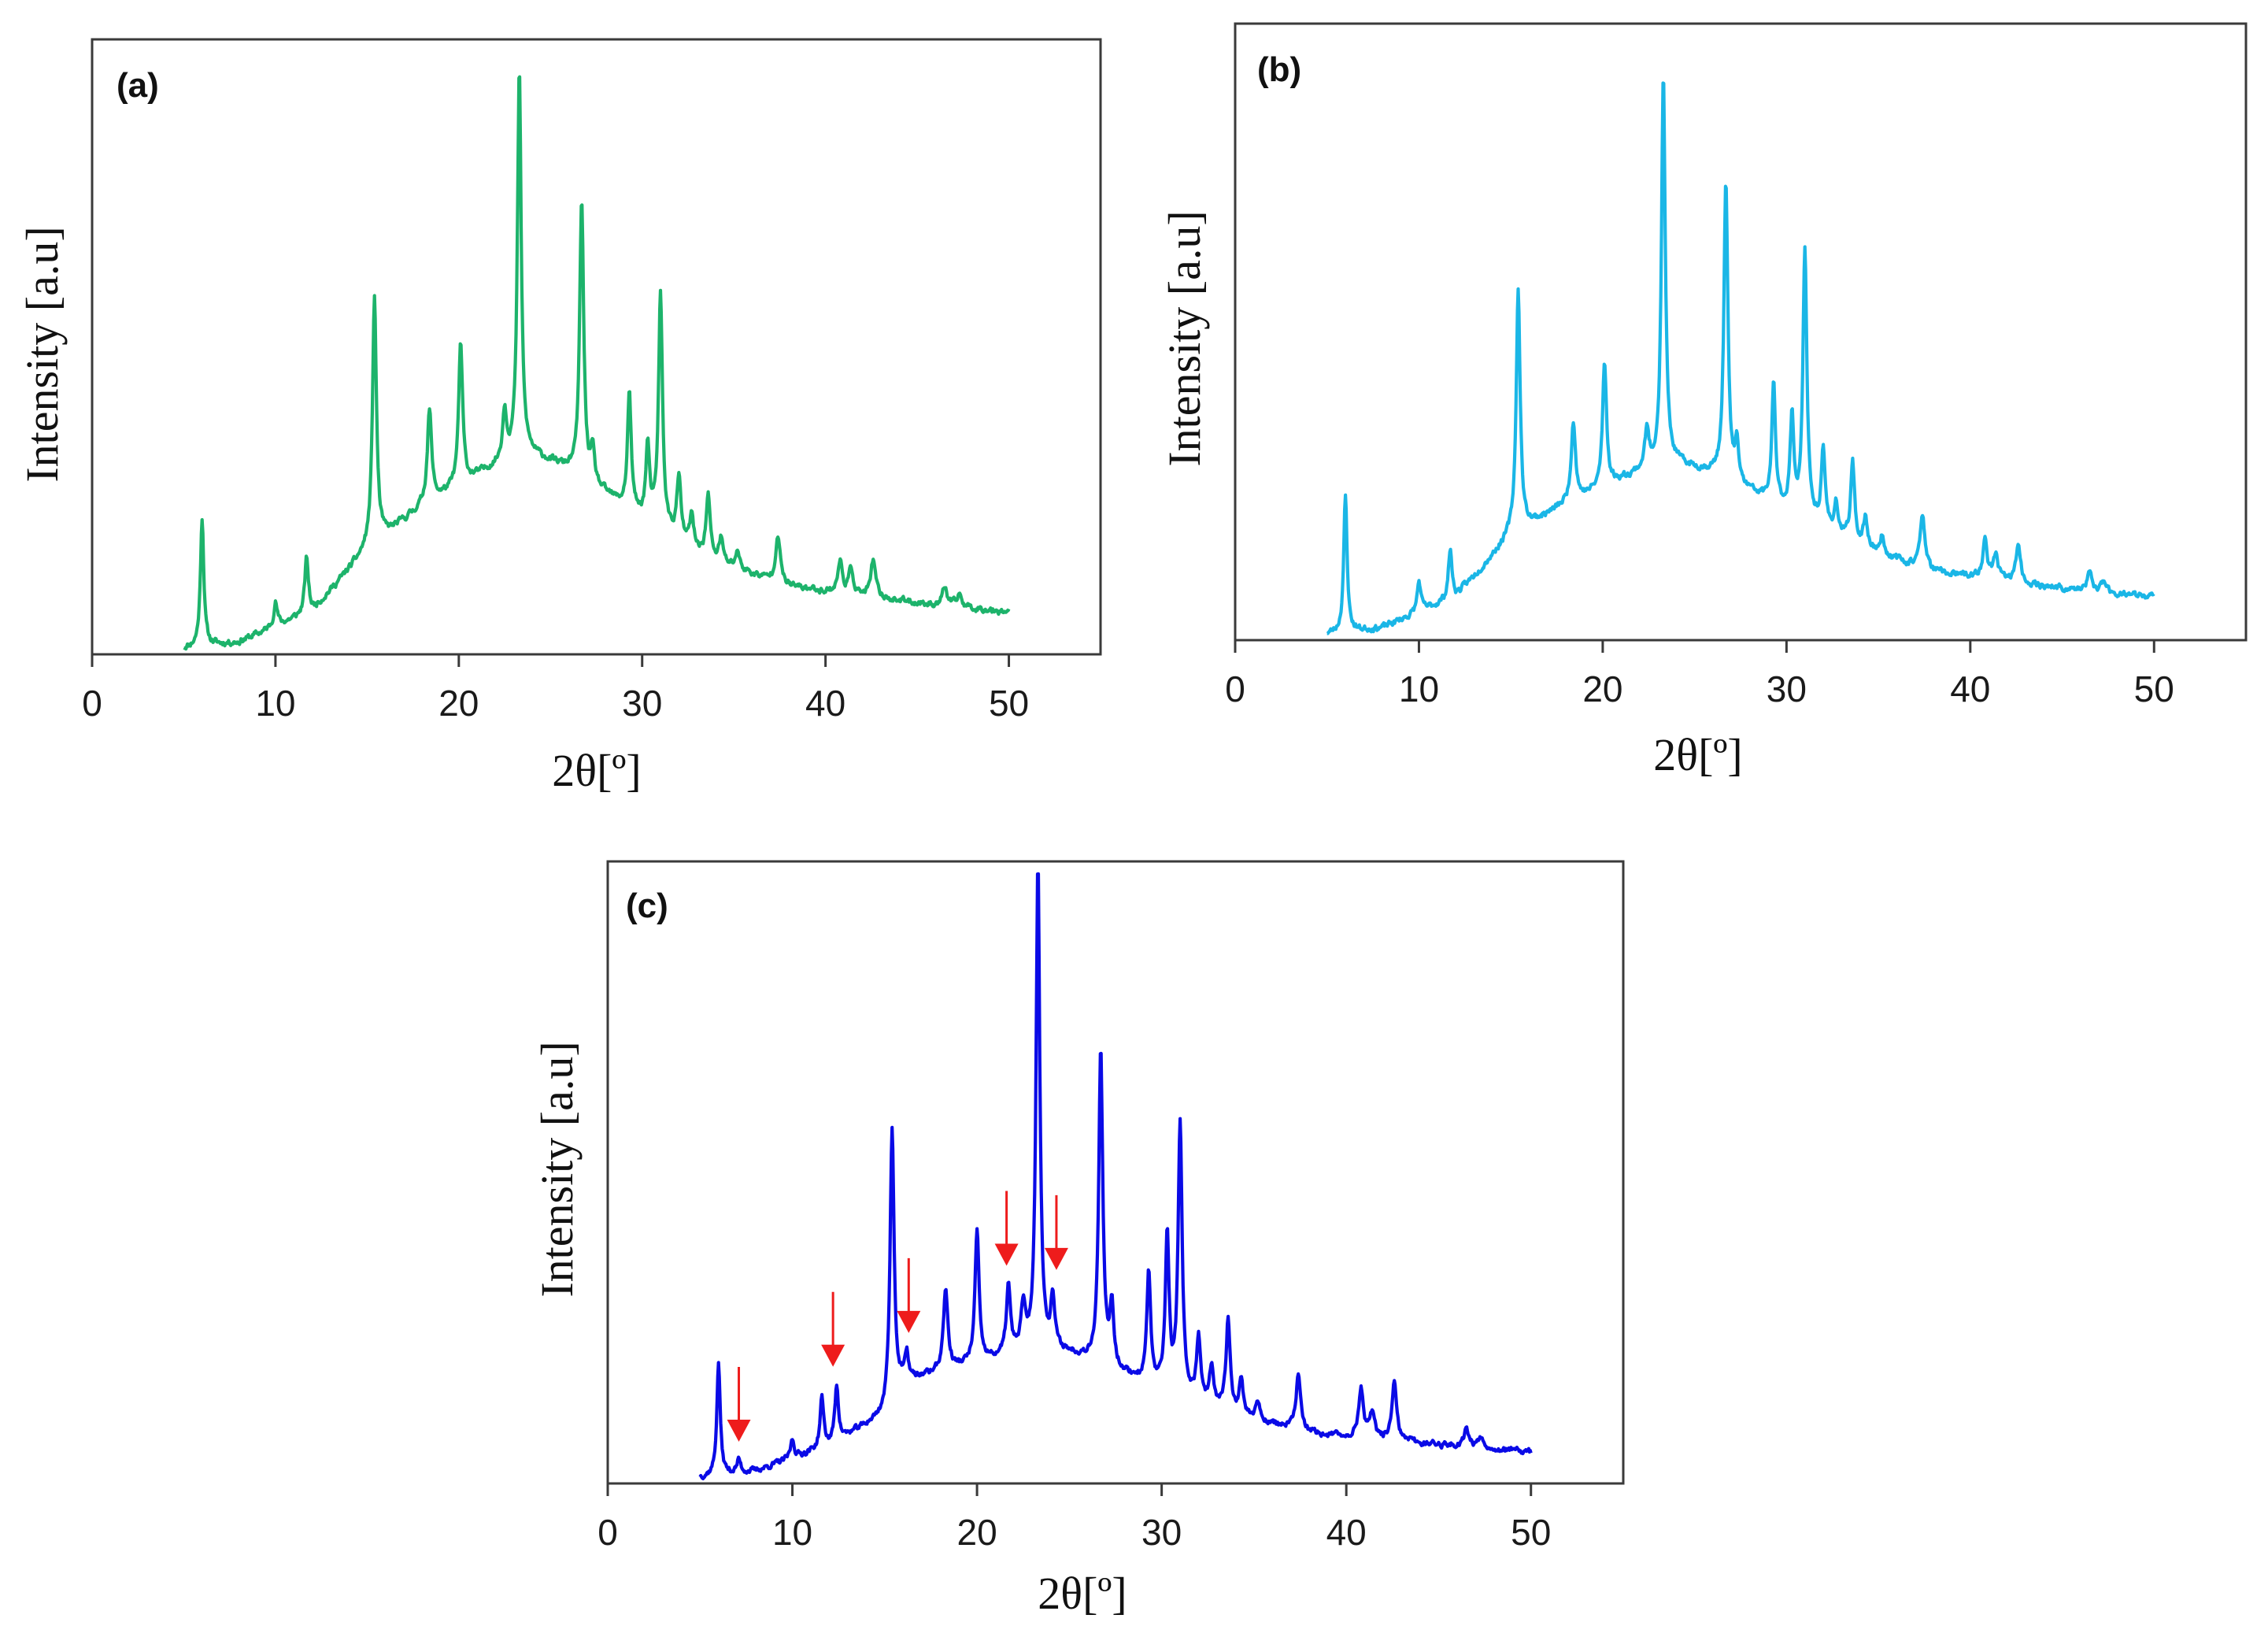 Image resolution: width=2268 pixels, height=1637 pixels. I want to click on peak-arrows, so click(897, 1317).